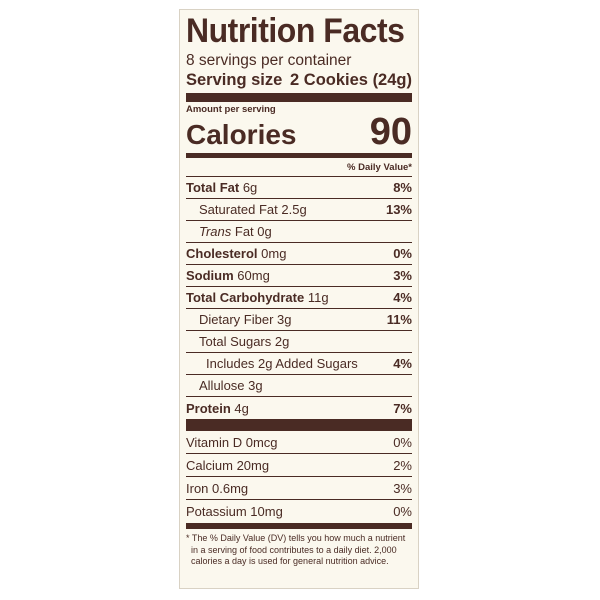 This screenshot has height=600, width=600. I want to click on nutrient-amount: 11g, so click(318, 297).